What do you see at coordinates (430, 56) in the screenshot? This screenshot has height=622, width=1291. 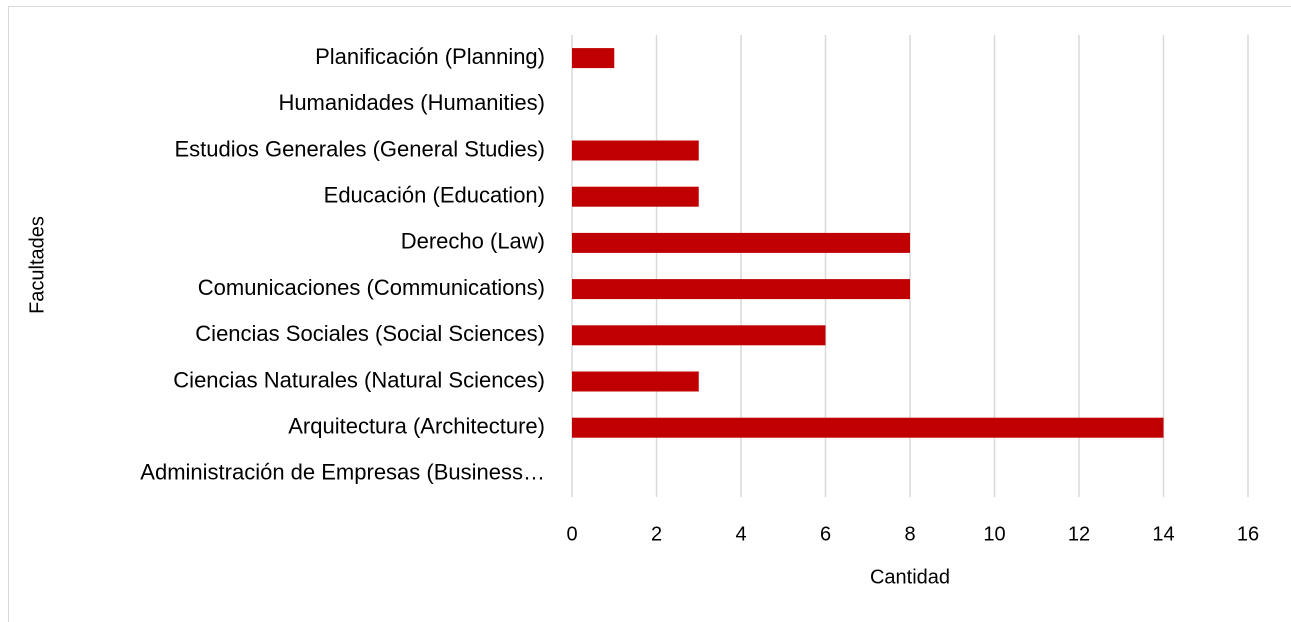 I see `y-tick-label: Planificación (Planning)` at bounding box center [430, 56].